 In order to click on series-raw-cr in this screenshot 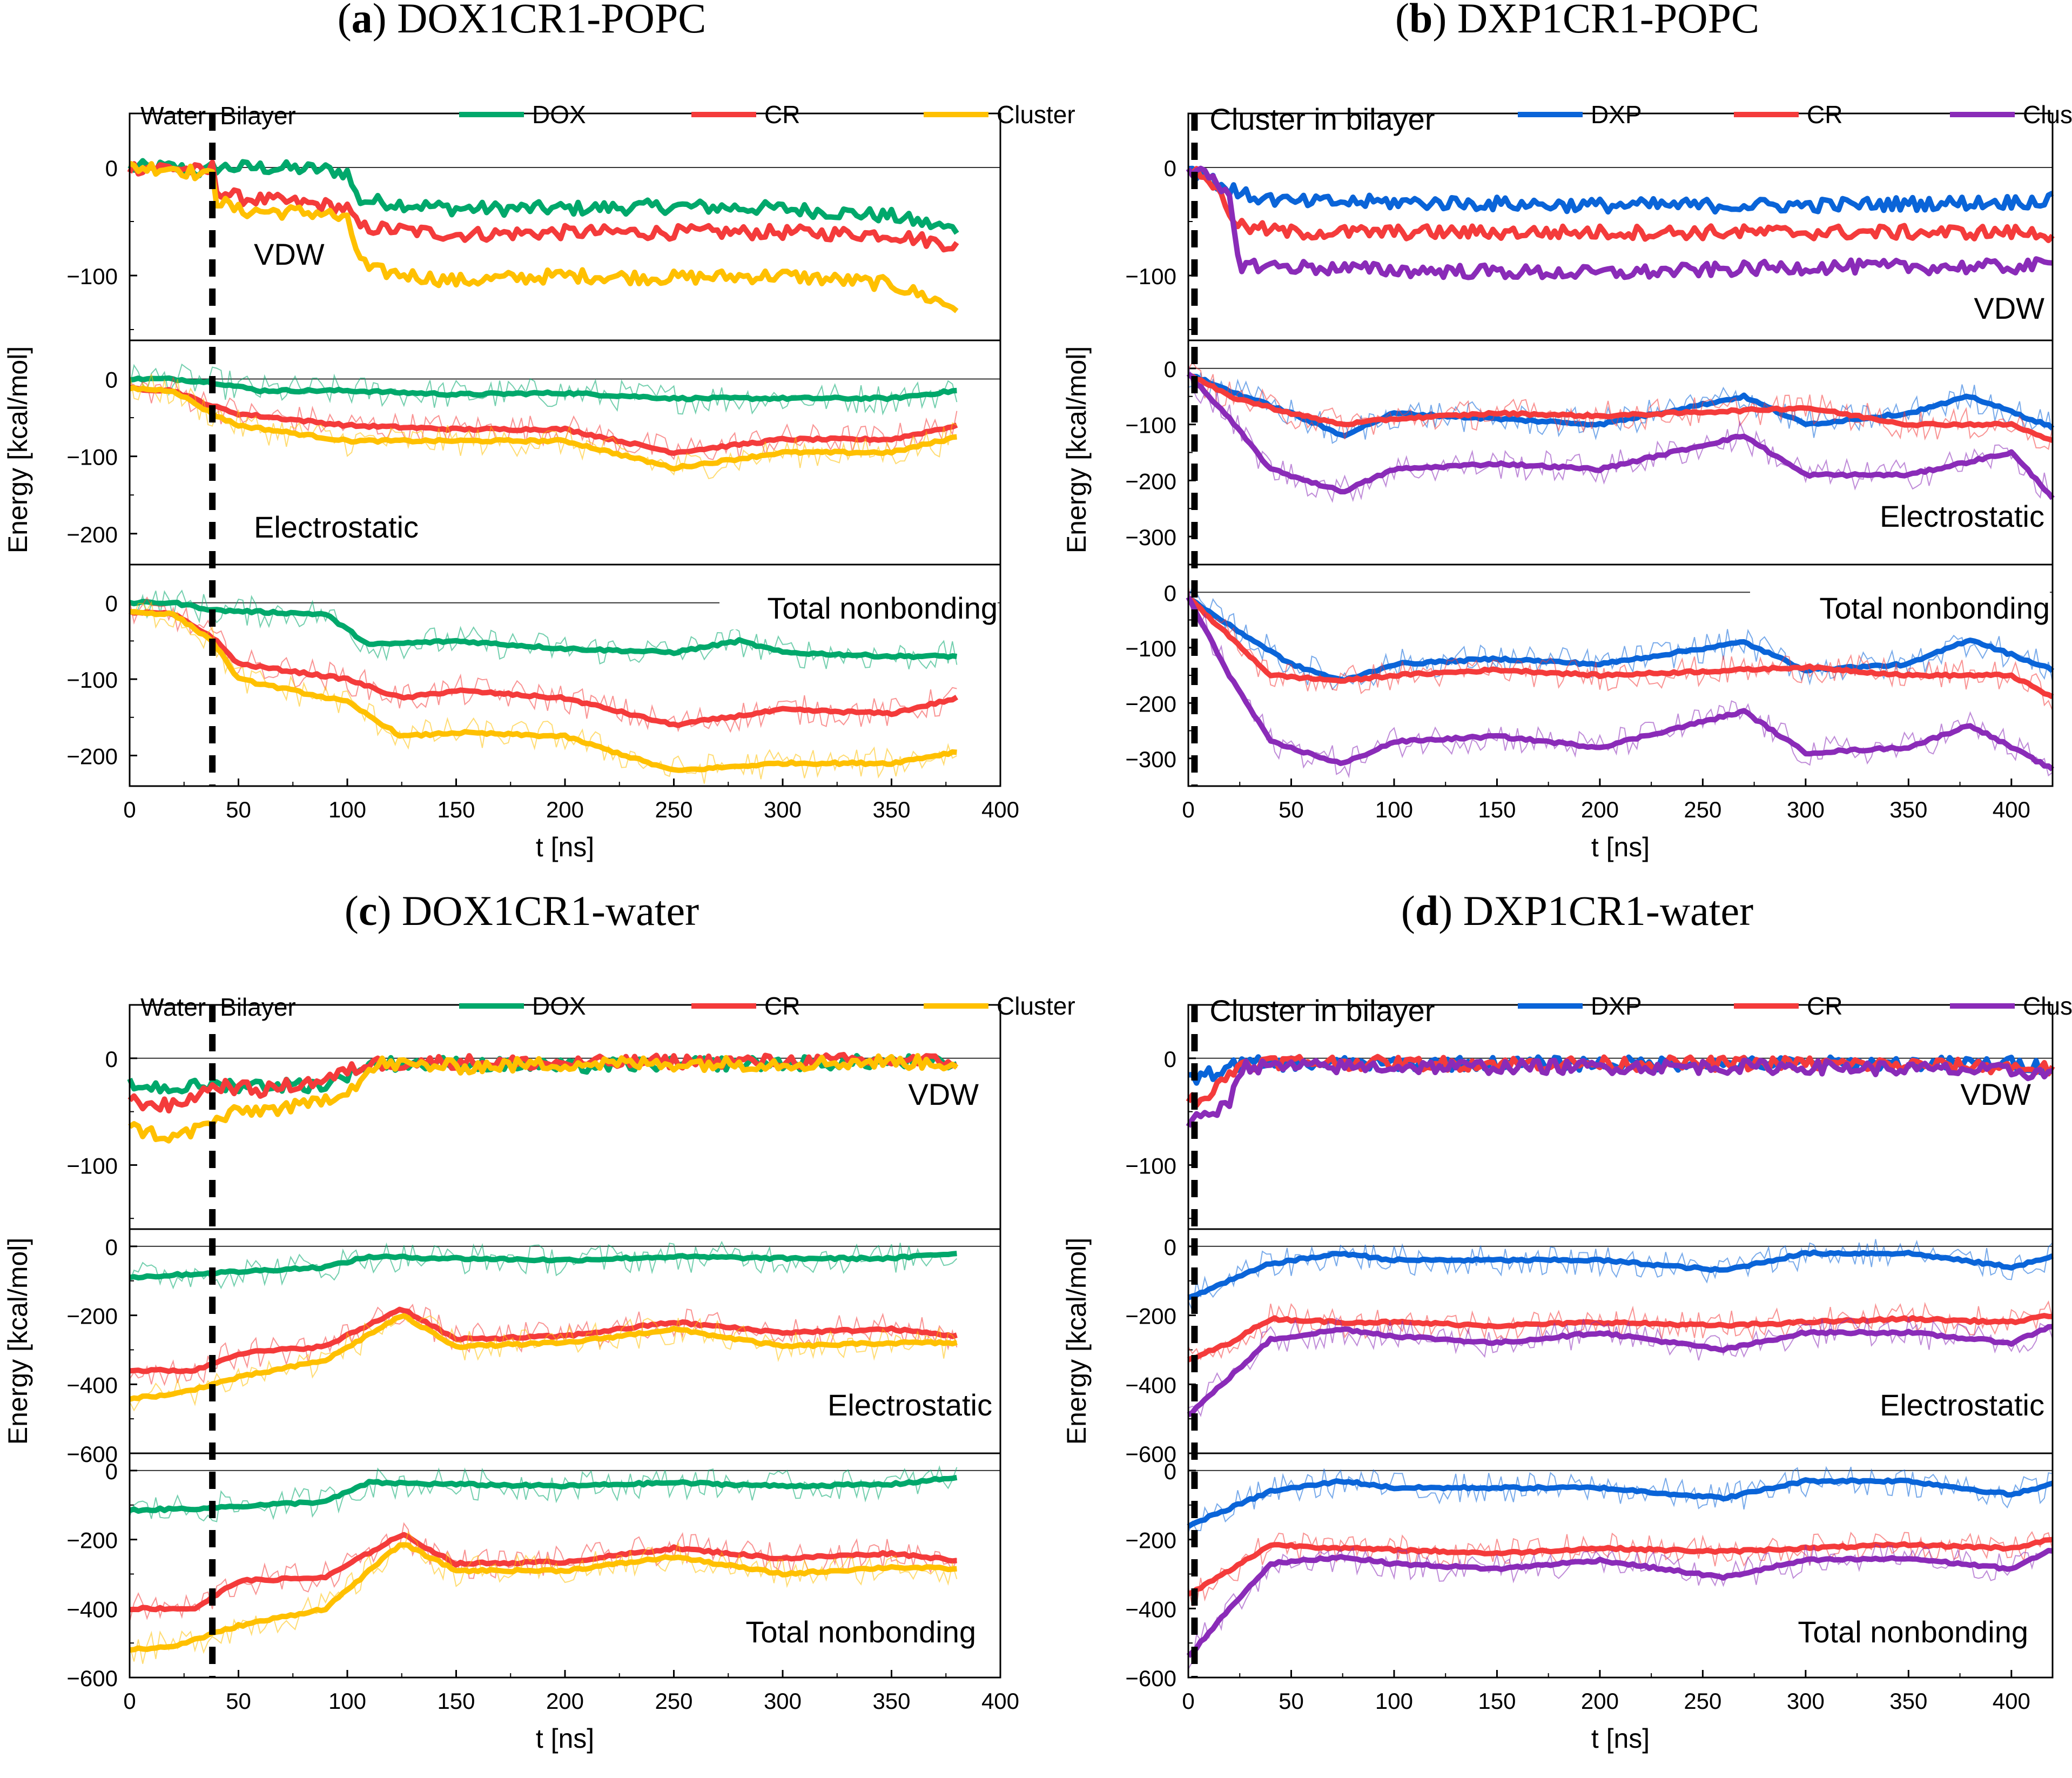, I will do `click(1620, 648)`.